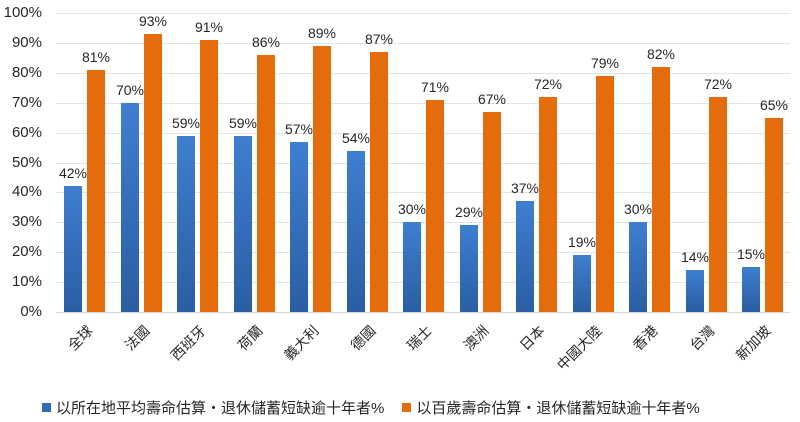  I want to click on y-tick-label: 40%, so click(26, 191).